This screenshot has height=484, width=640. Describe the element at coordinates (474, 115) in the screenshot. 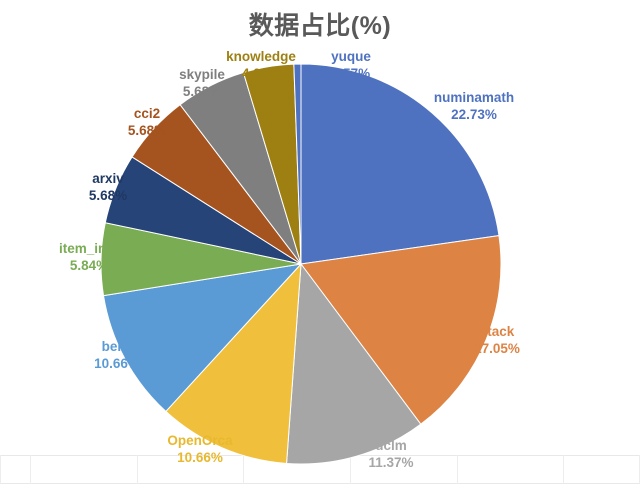

I see `pie-label-numinamath-value: 22.73%` at that location.